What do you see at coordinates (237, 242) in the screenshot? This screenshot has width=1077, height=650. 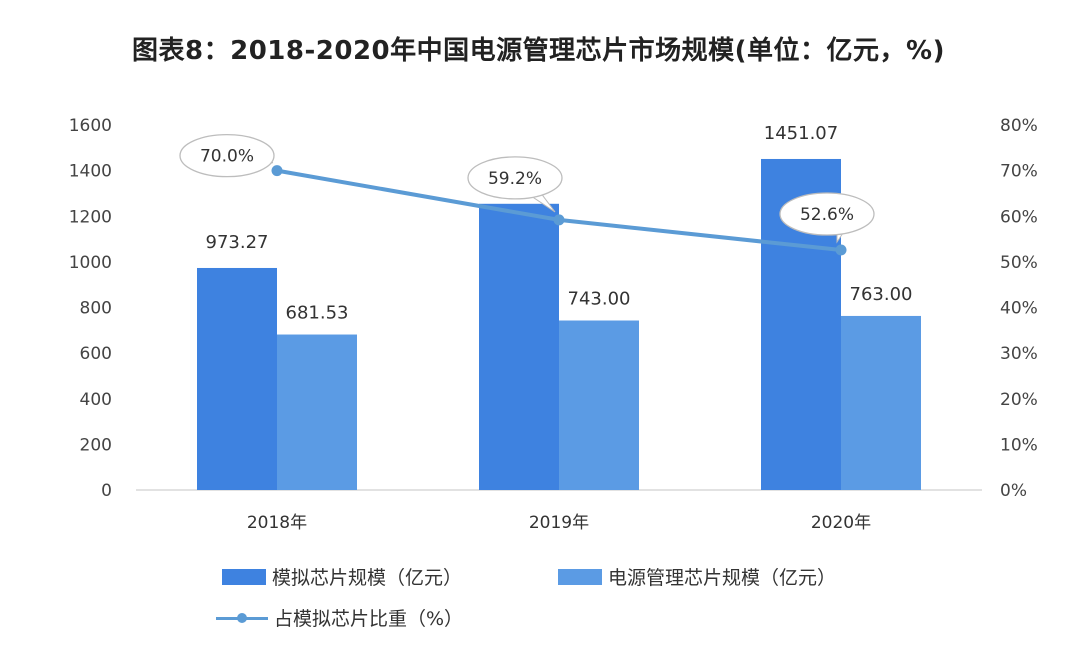 I see `data-label-analog: 973.27` at bounding box center [237, 242].